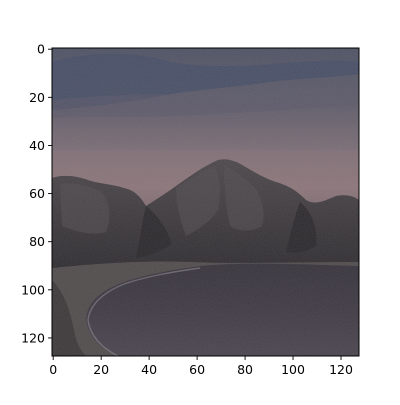 This screenshot has width=400, height=405. I want to click on y-tick-label: 100, so click(33, 289).